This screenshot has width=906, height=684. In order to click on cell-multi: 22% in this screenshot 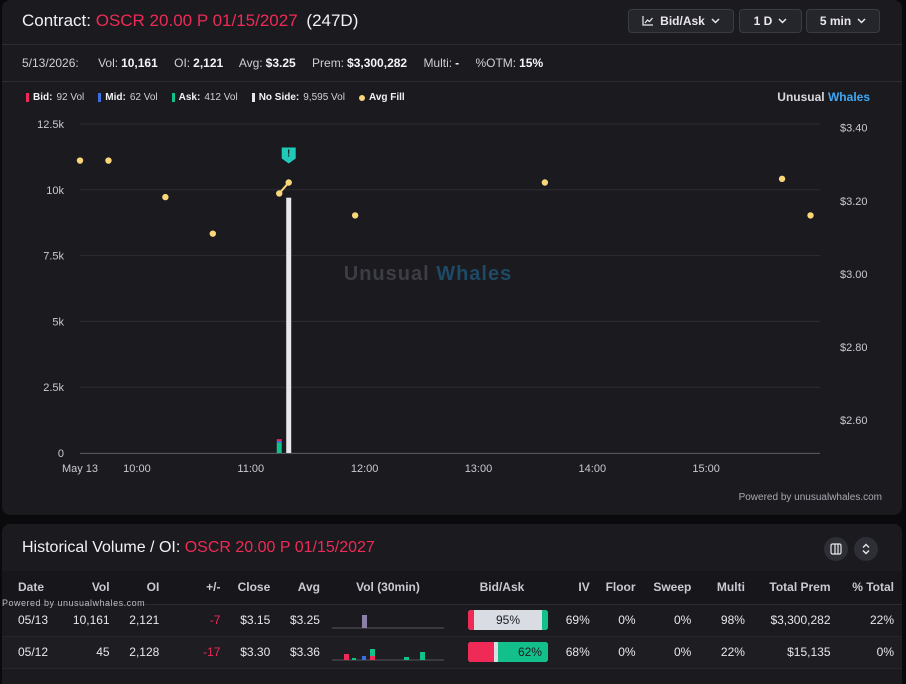, I will do `click(722, 652)`.